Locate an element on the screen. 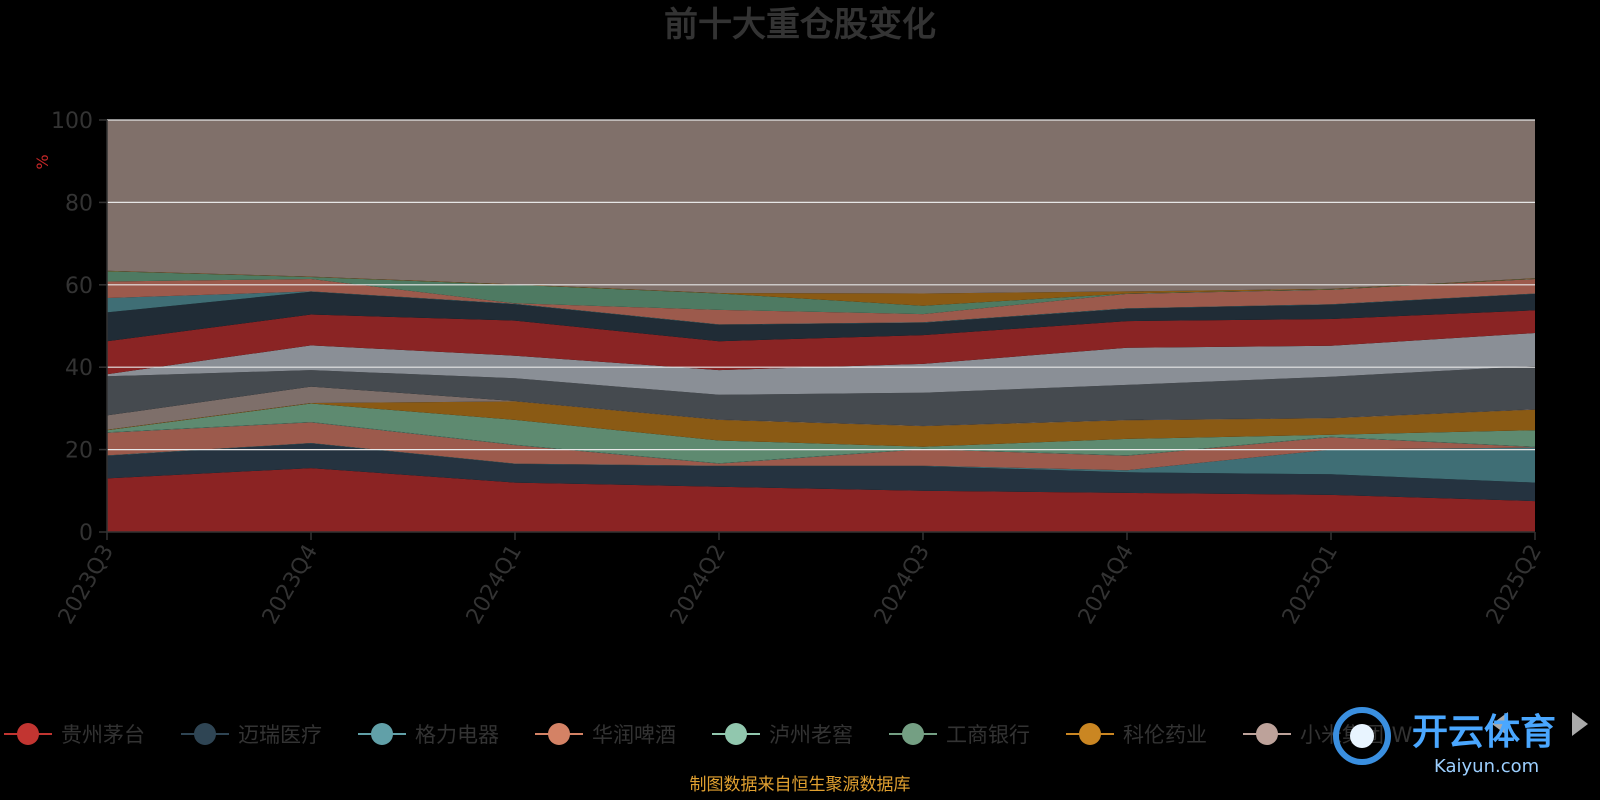  watermark-sub: Kaiyun.com is located at coordinates (1486, 766).